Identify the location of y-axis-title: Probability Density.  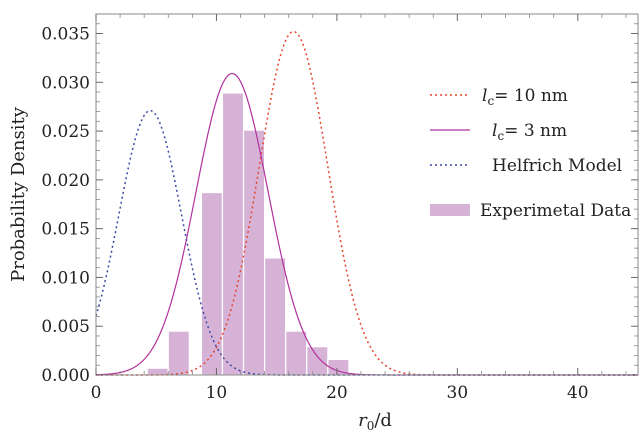
(18, 194).